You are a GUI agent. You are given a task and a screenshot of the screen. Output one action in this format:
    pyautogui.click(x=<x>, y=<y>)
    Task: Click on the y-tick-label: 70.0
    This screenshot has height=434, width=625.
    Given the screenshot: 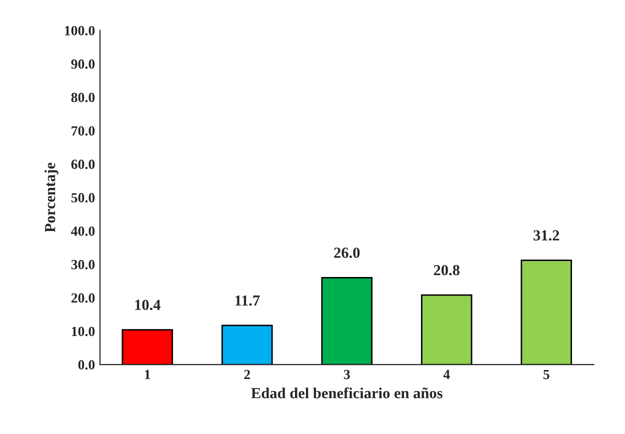 What is the action you would take?
    pyautogui.click(x=83, y=131)
    